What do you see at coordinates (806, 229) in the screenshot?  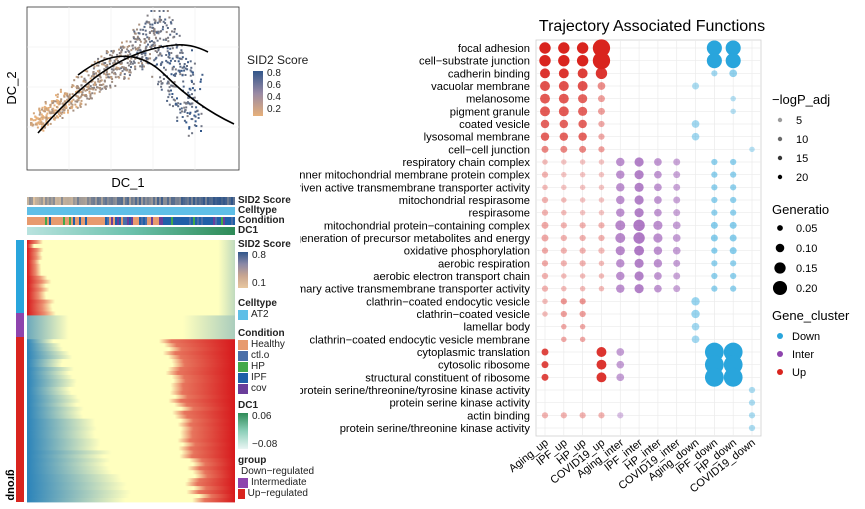 I see `legend-gen-label: 0.05` at bounding box center [806, 229].